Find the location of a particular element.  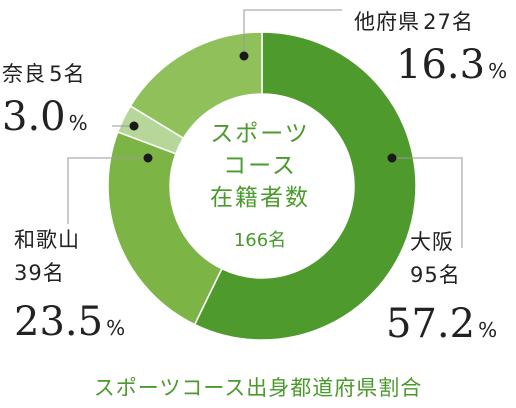

label-wakayama: 和歌山 39名 23.5% is located at coordinates (70, 286).